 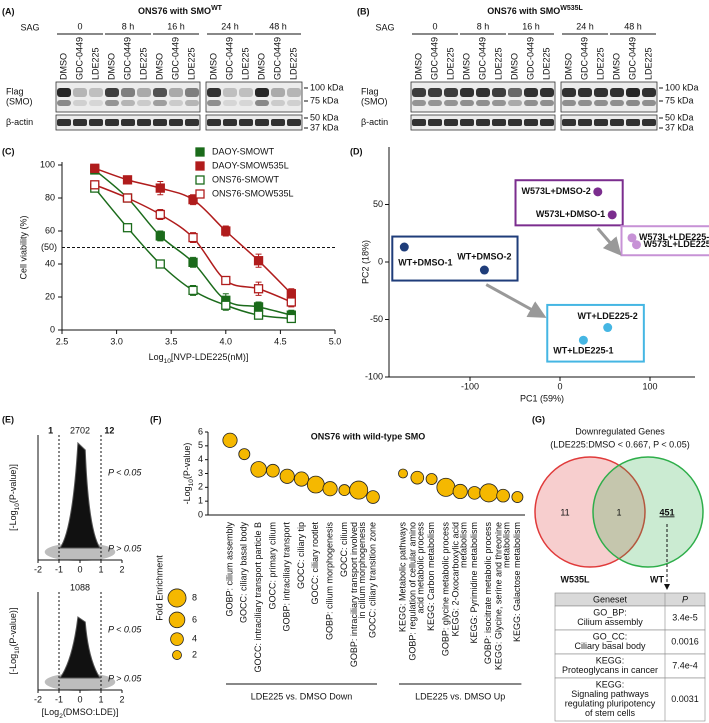 What do you see at coordinates (156, 419) in the screenshot?
I see `panel-label: (F)` at bounding box center [156, 419].